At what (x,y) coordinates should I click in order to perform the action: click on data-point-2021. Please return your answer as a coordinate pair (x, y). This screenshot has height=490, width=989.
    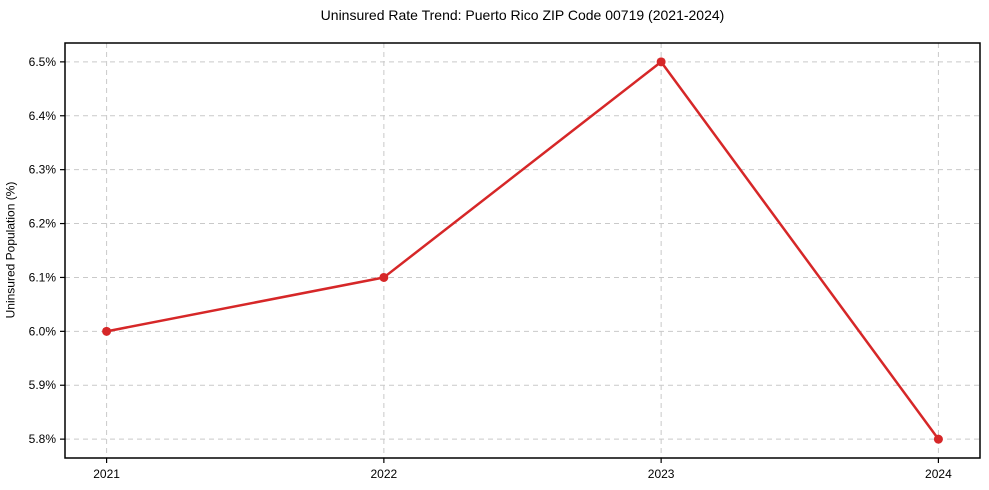
    Looking at the image, I should click on (107, 331).